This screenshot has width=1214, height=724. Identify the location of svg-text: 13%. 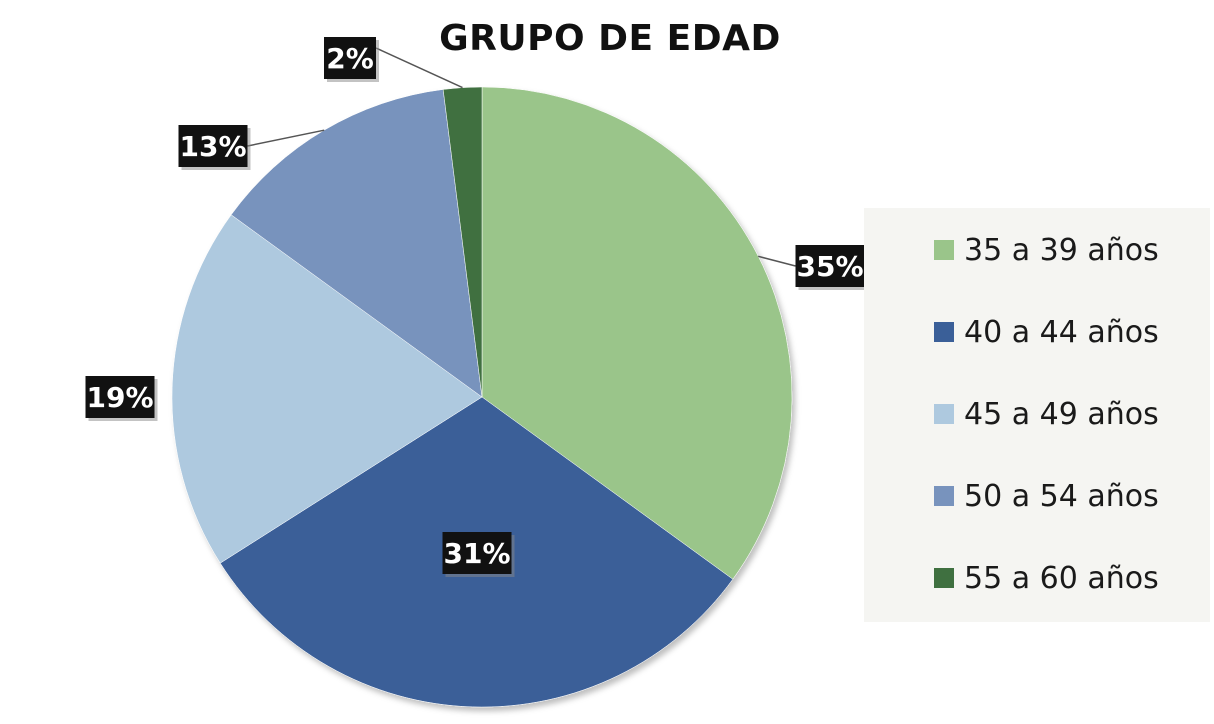
(212, 146).